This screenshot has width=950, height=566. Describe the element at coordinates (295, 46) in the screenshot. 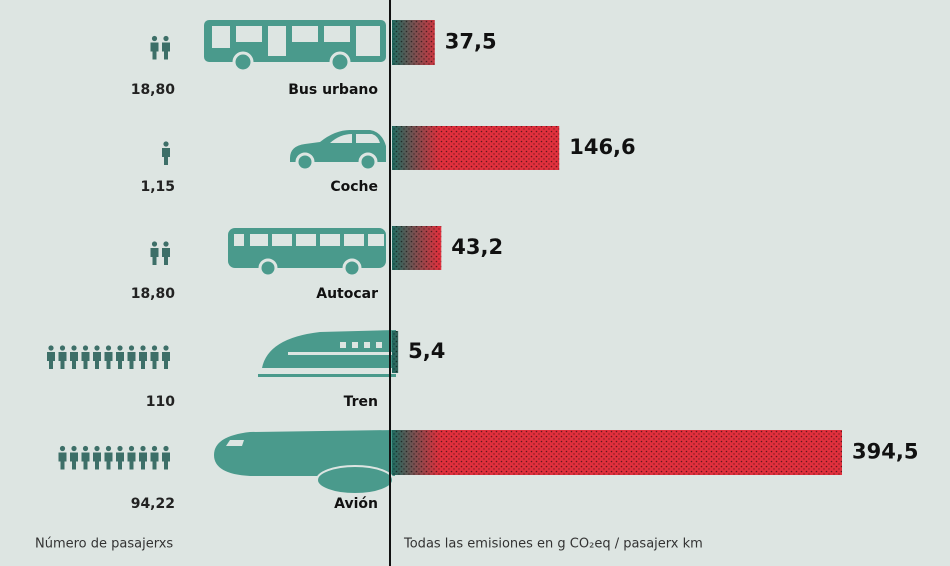

I see `bus-icon` at that location.